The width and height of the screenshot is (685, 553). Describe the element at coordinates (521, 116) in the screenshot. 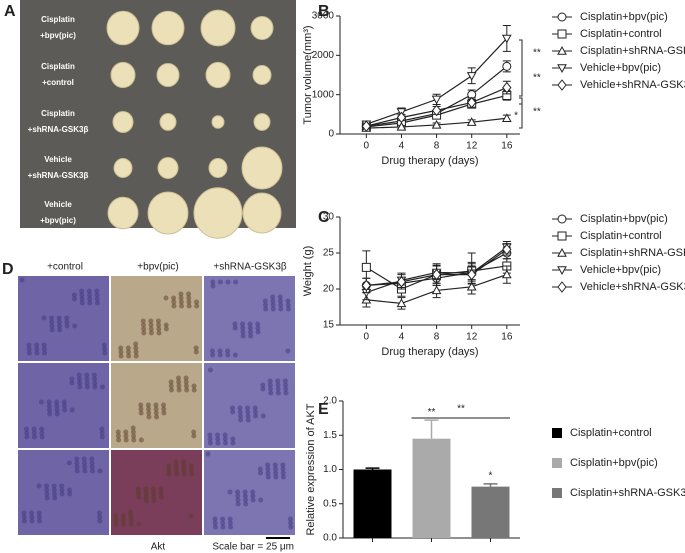

I see `bracket` at that location.